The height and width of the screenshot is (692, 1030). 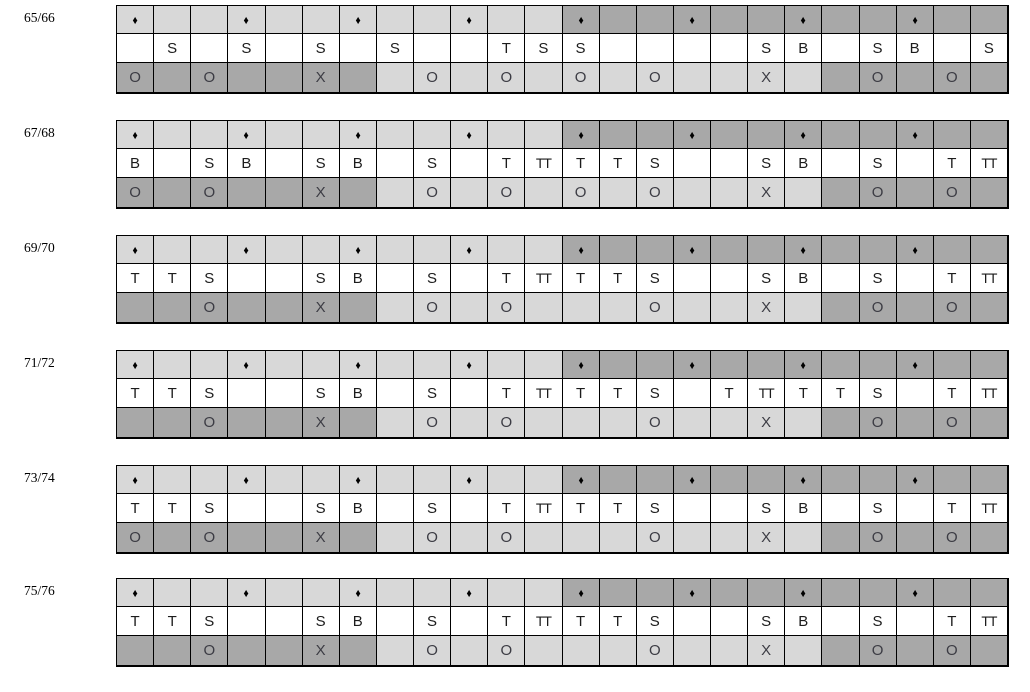 What do you see at coordinates (39, 132) in the screenshot?
I see `row-label: 67/68` at bounding box center [39, 132].